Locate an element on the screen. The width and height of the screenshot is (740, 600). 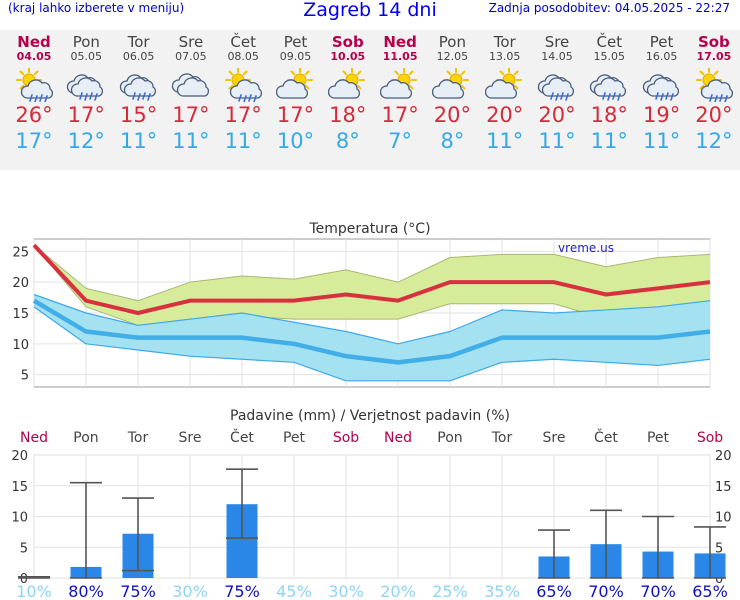
precip-probability: 35% is located at coordinates (502, 591).